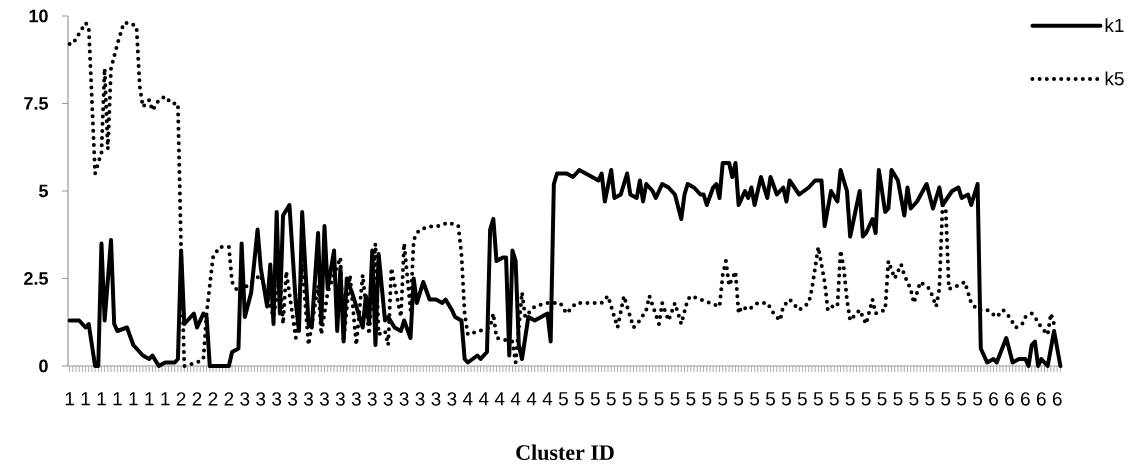 This screenshot has width=1147, height=472. I want to click on y-tick-label: 5, so click(43, 191).